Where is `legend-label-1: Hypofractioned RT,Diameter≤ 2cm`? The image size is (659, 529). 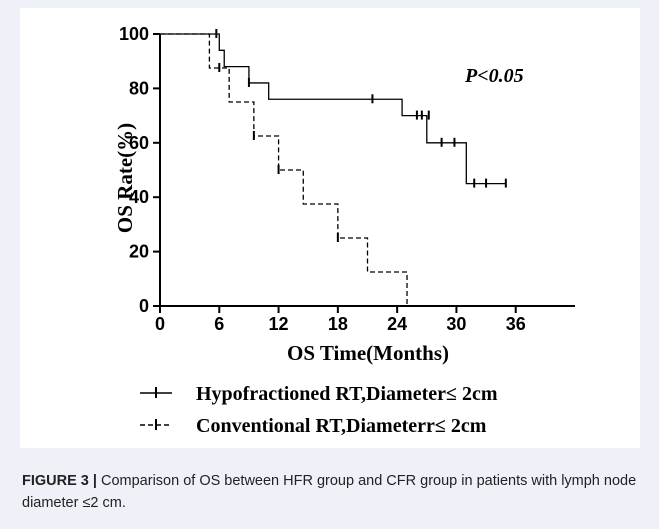 legend-label-1: Hypofractioned RT,Diameter≤ 2cm is located at coordinates (347, 394).